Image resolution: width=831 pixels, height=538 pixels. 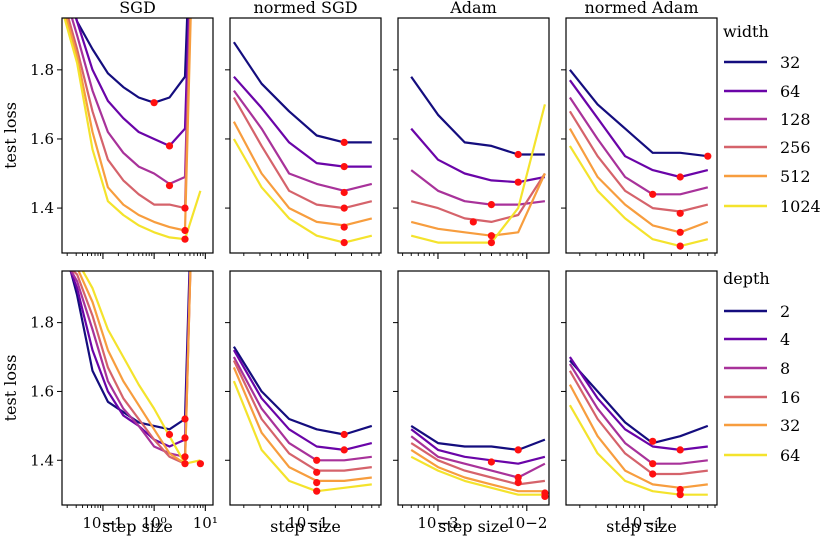 I want to click on y-axis-label: test loss, so click(x=10, y=388).